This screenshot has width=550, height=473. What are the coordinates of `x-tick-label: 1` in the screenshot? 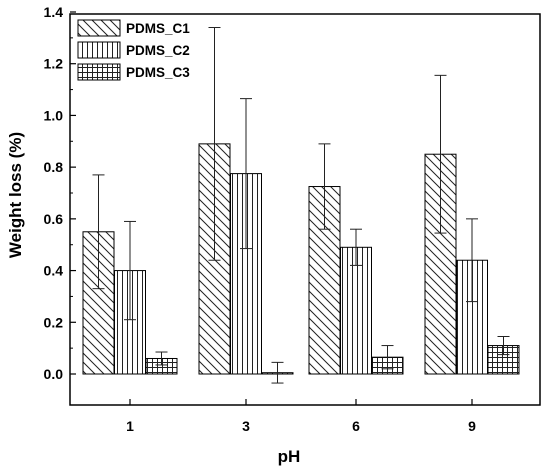 It's located at (130, 426).